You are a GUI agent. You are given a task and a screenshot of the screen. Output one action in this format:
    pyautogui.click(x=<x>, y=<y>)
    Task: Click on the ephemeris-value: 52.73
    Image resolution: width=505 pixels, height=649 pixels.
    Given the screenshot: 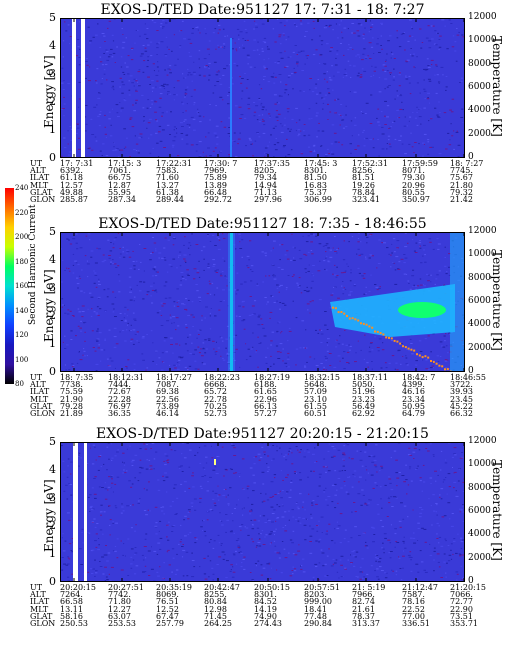 What is the action you would take?
    pyautogui.click(x=215, y=413)
    